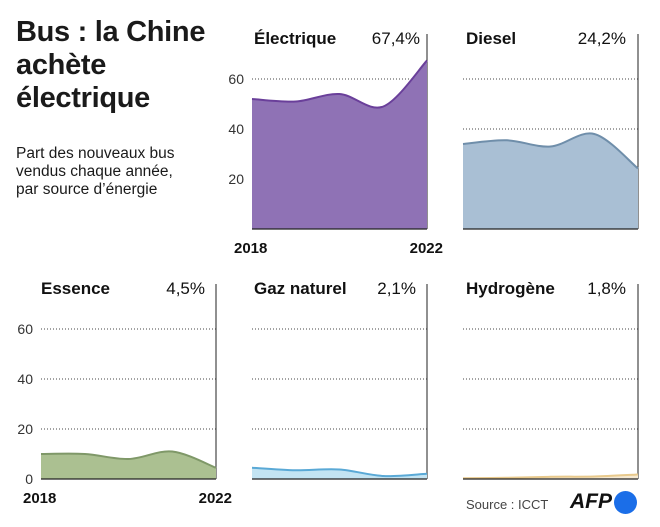 The image size is (660, 527). Describe the element at coordinates (185, 288) in the screenshot. I see `panel-share-label: 4,5%` at that location.